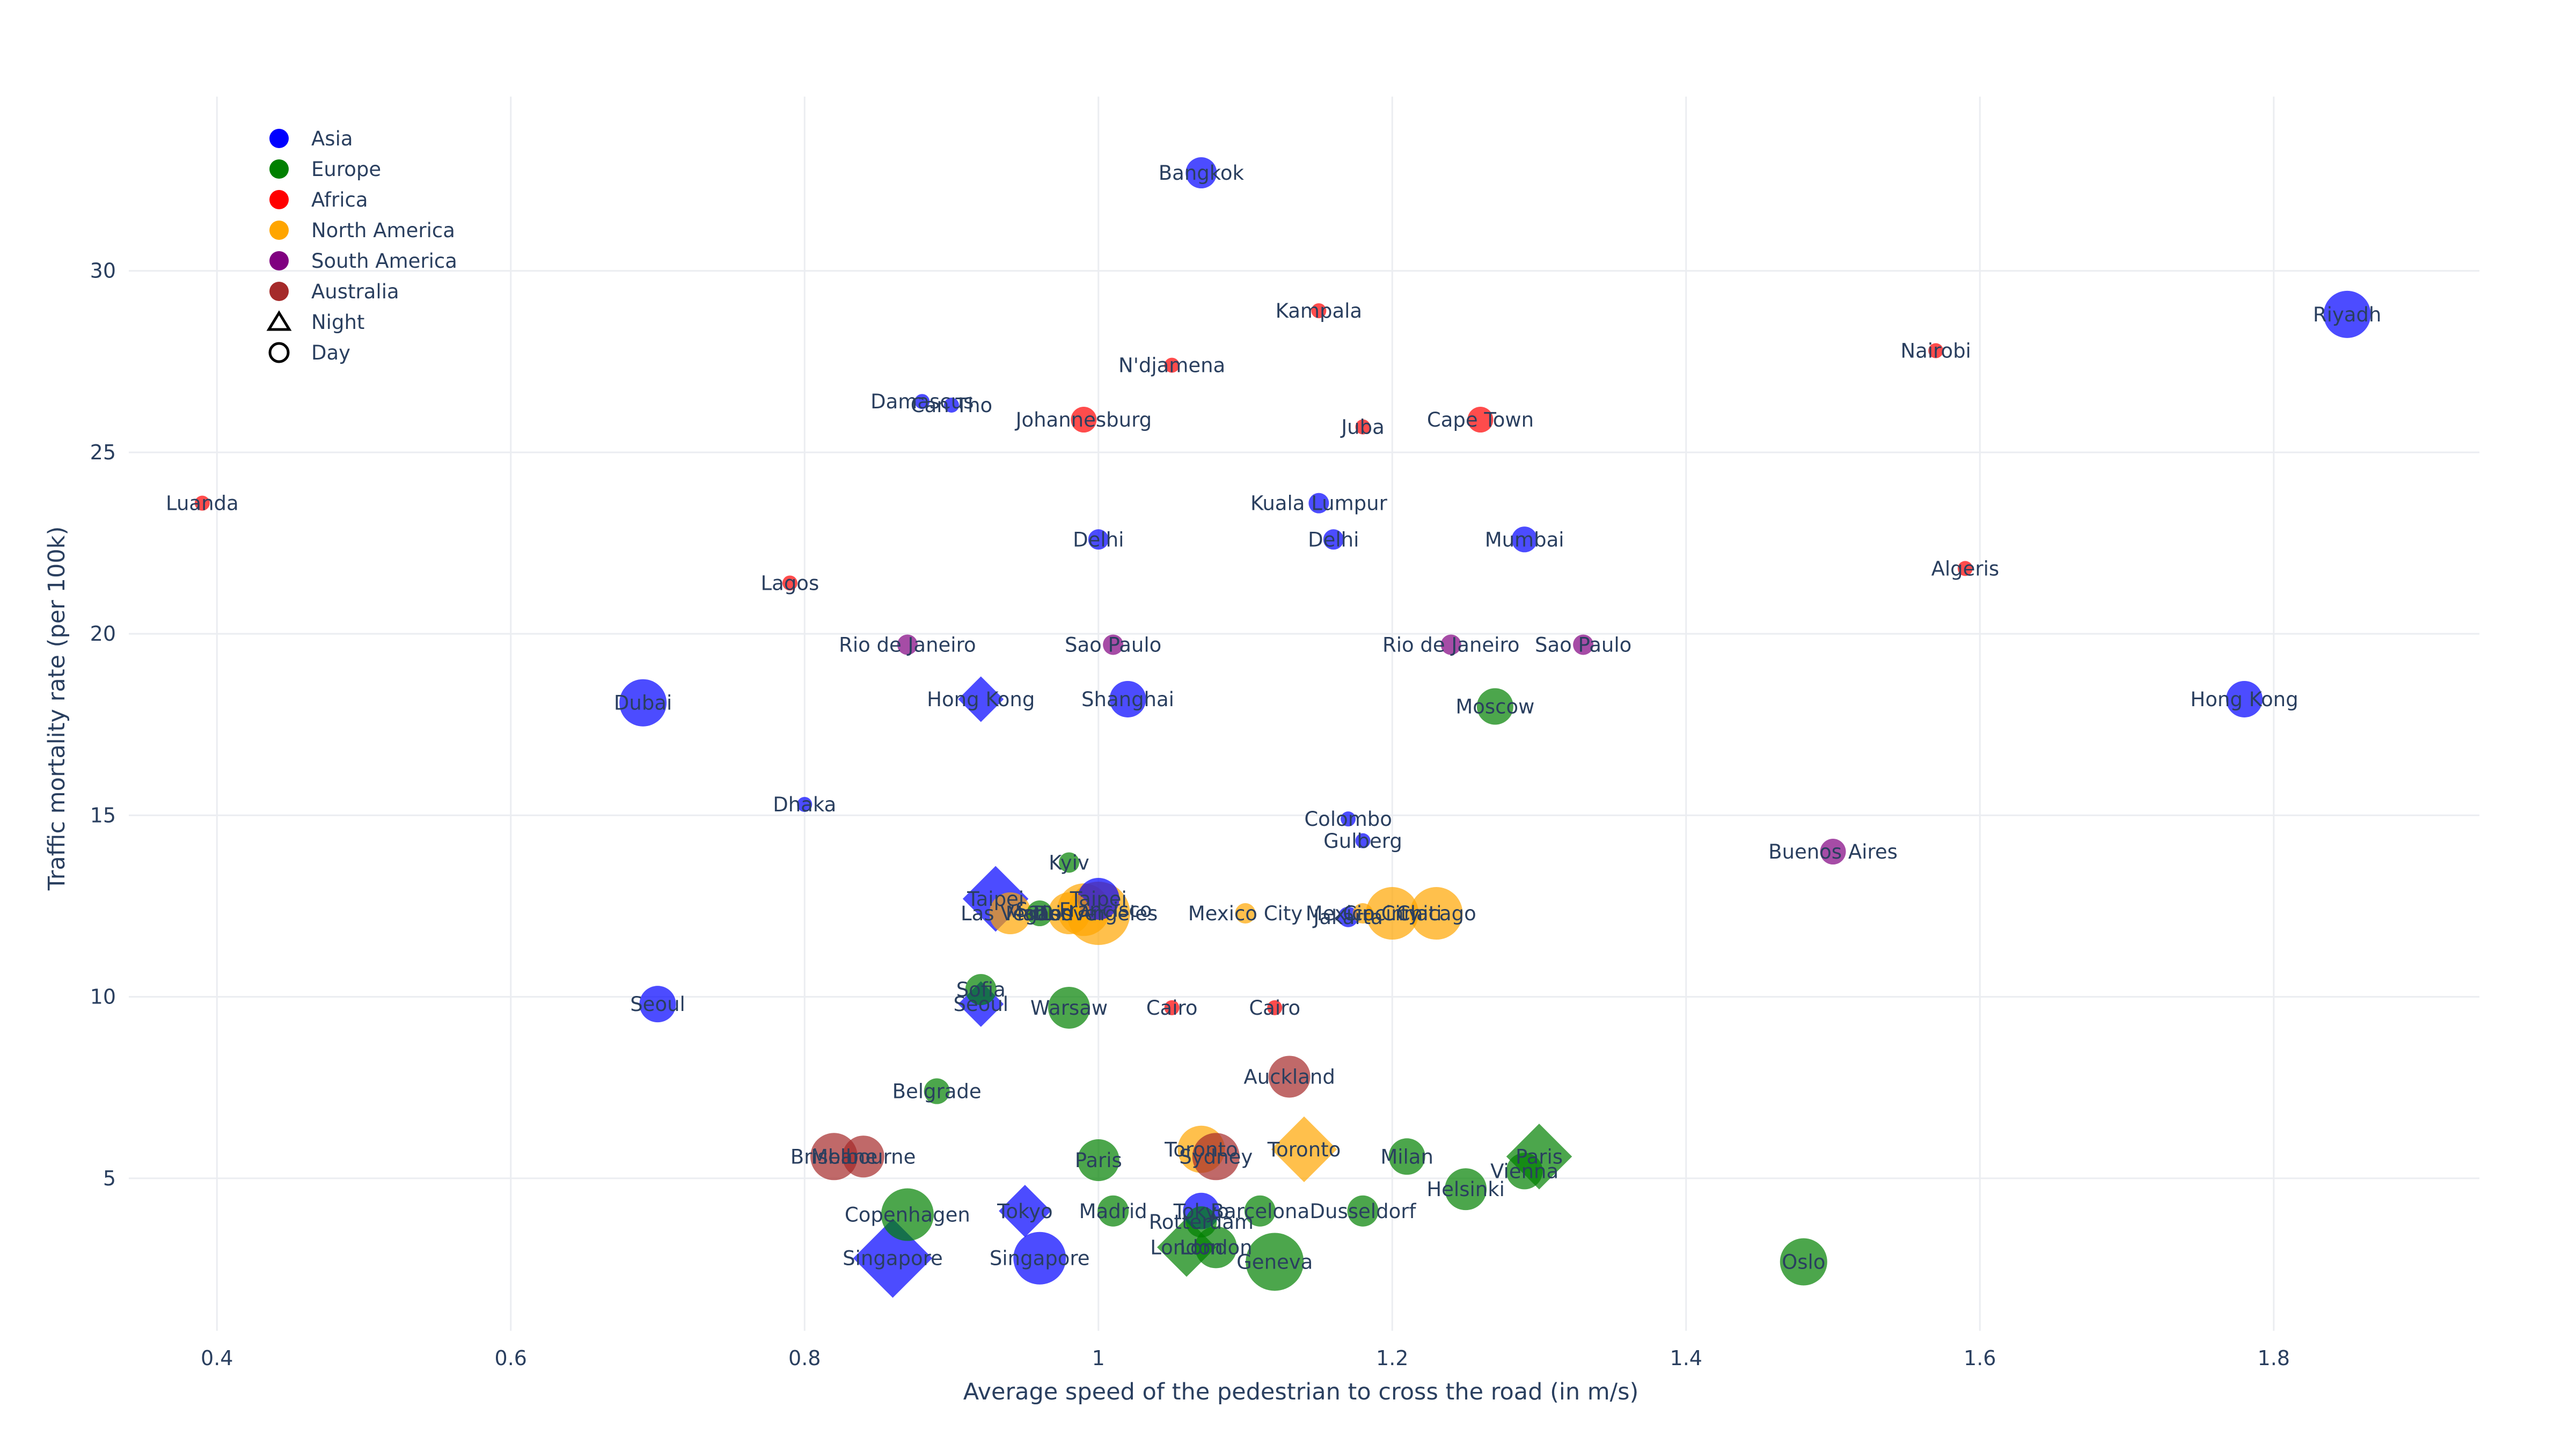 Image resolution: width=2576 pixels, height=1451 pixels. Describe the element at coordinates (1524, 1171) in the screenshot. I see `point-label: Vienna` at that location.